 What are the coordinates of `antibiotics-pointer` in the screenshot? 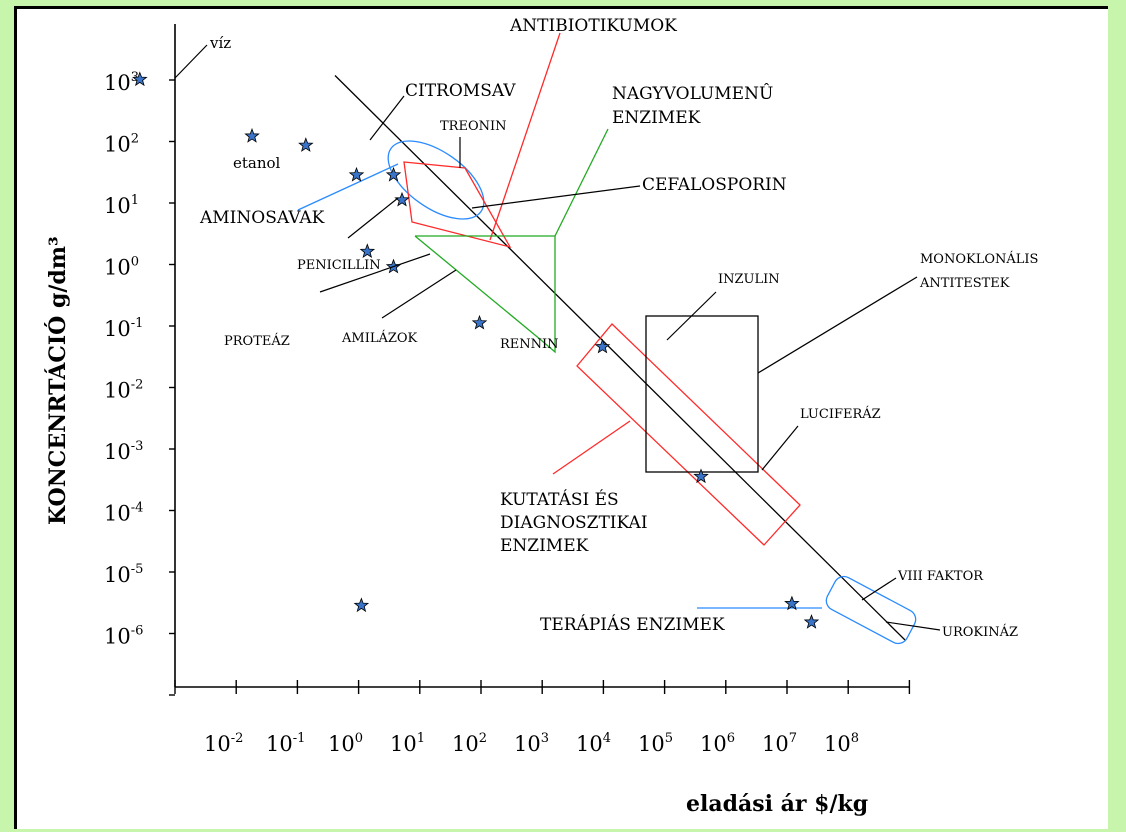 It's located at (525, 136).